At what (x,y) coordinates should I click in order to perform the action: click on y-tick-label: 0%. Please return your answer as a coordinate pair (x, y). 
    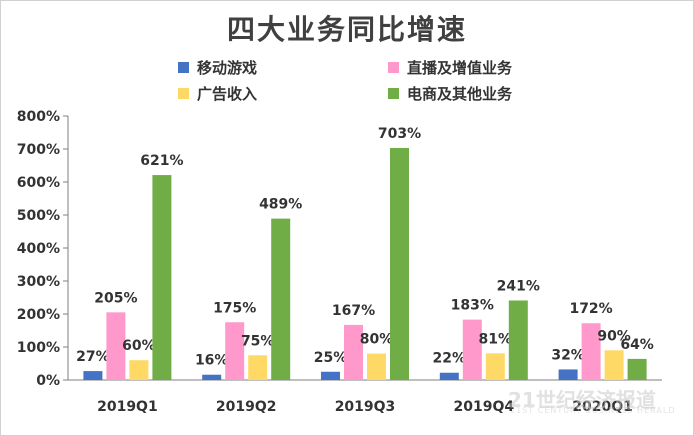
    Looking at the image, I should click on (48, 381).